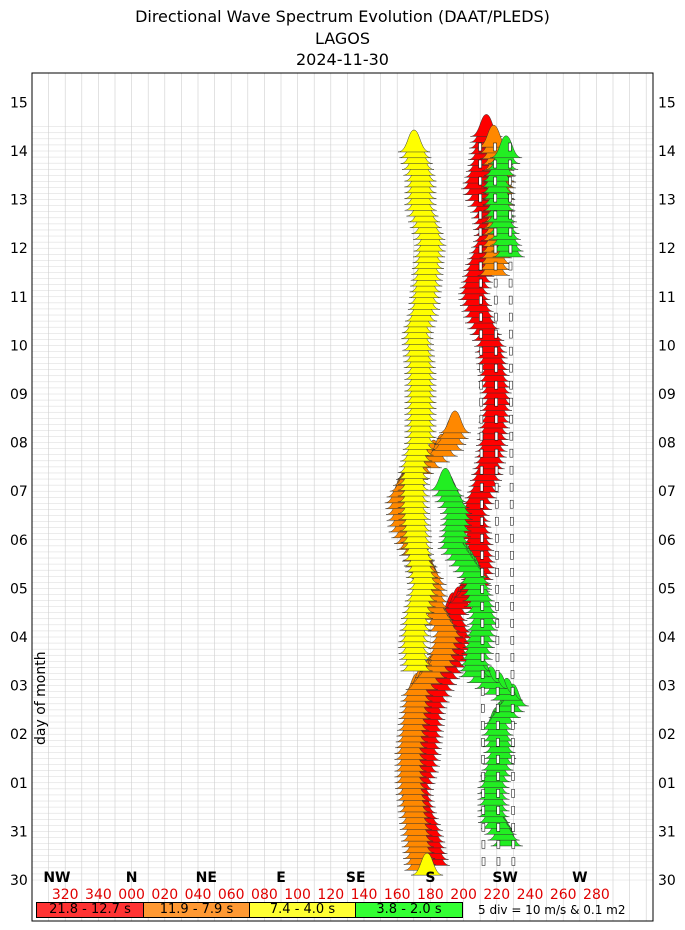  What do you see at coordinates (198, 895) in the screenshot?
I see `degree-tick-label: 040` at bounding box center [198, 895].